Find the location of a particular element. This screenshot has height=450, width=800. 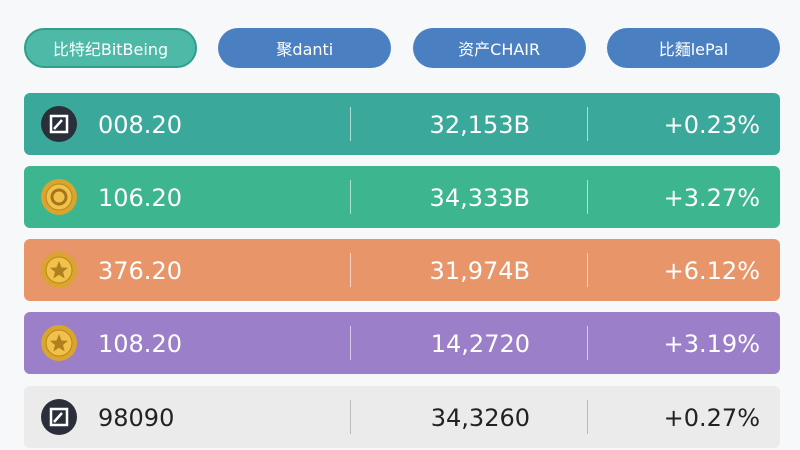

change: +0.23% is located at coordinates (711, 125).